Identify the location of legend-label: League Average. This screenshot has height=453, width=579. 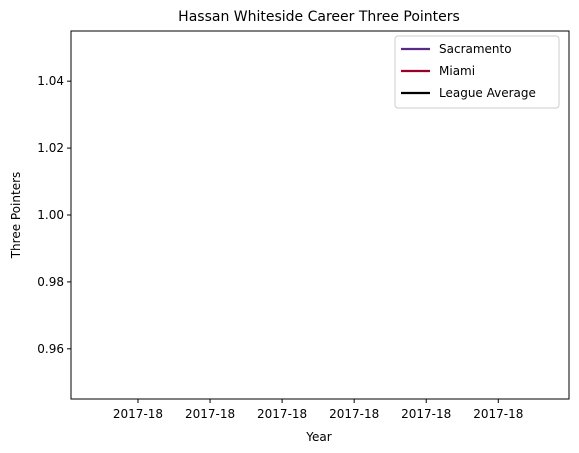
(487, 93).